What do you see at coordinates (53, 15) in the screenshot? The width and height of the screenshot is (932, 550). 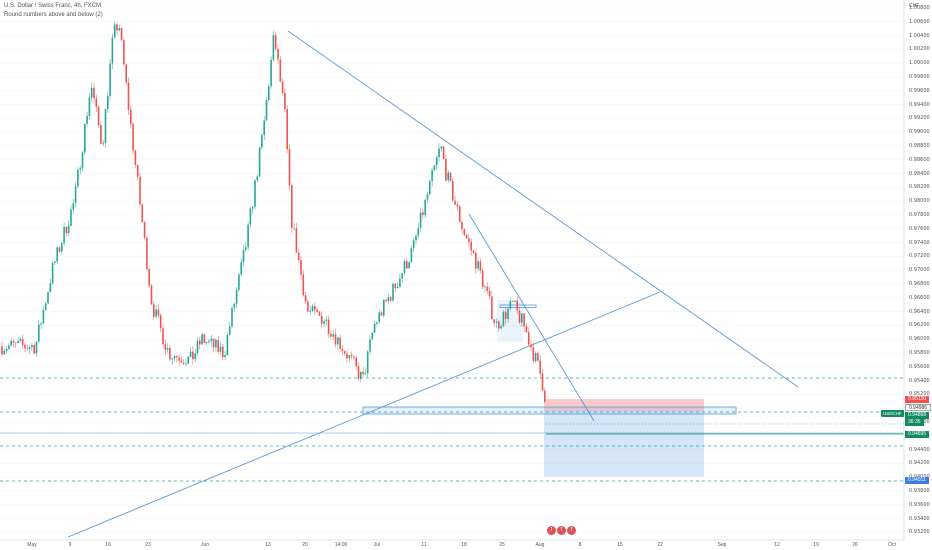 I see `indicator-label: Round numbers above and below (2)` at bounding box center [53, 15].